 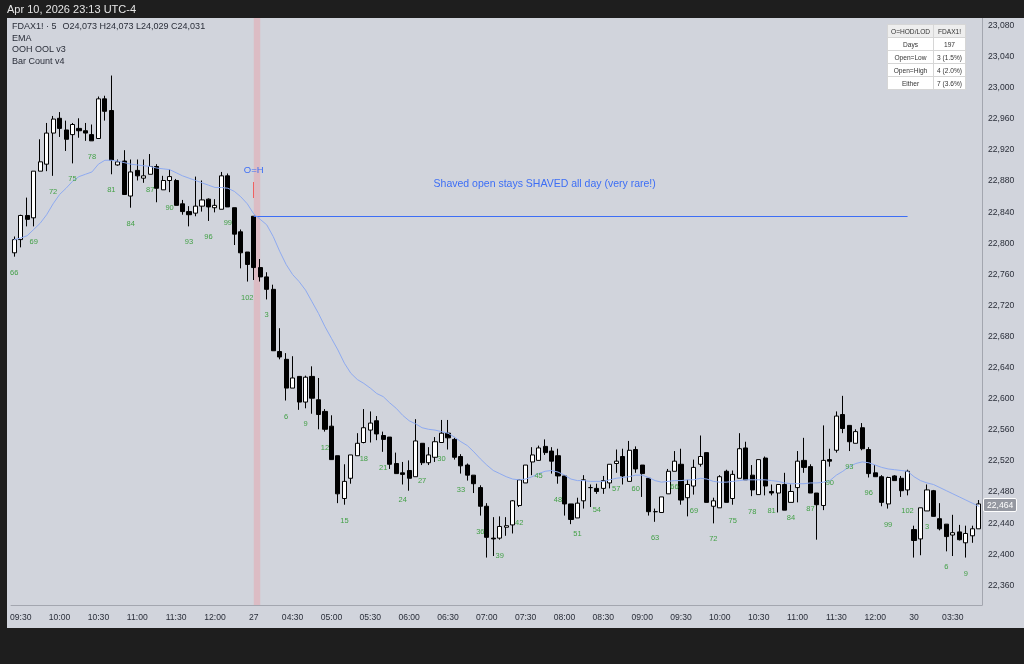 I want to click on y-tick-label: 23,080, so click(x=1001, y=25).